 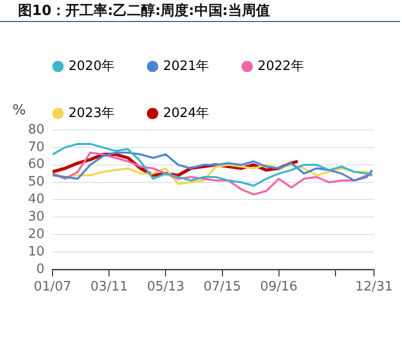 I want to click on x-tick-label: 07/15, so click(x=222, y=287).